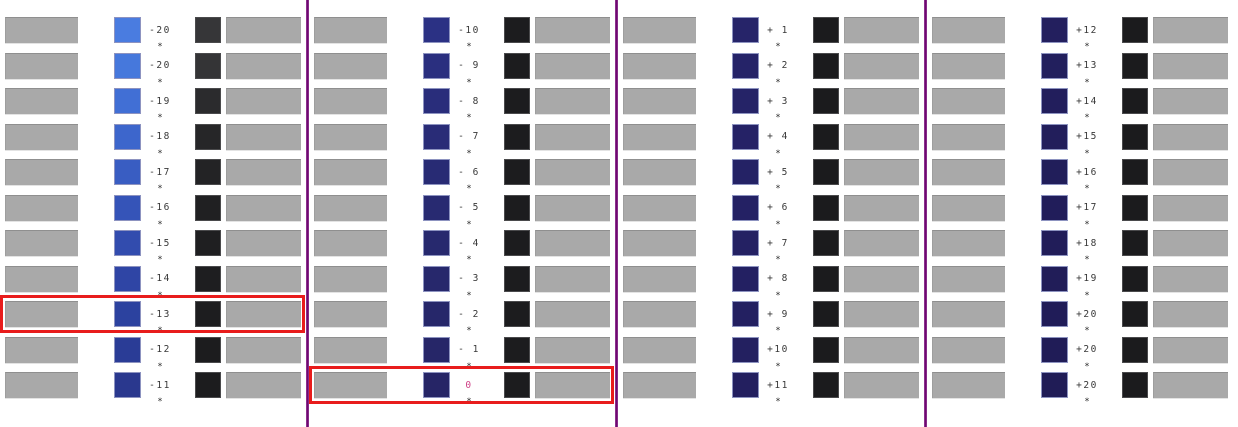  Describe the element at coordinates (462, 141) in the screenshot. I see `calibration-row: - 7 *` at that location.